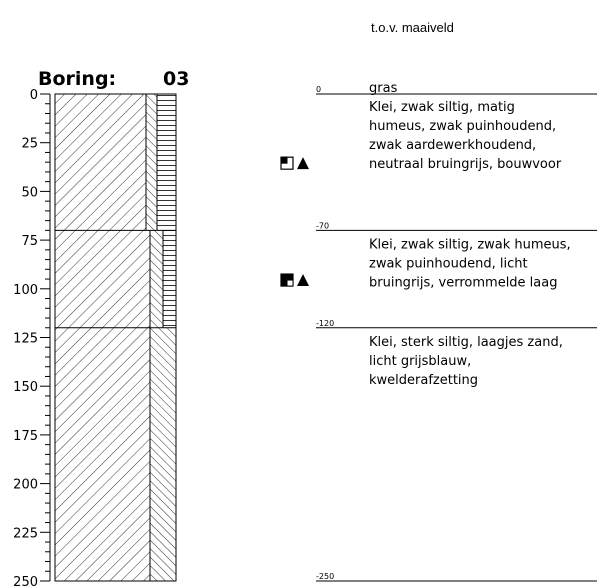 The height and width of the screenshot is (587, 599). Describe the element at coordinates (462, 126) in the screenshot. I see `layer-description-line: humeus, zwak puinhoudend,` at that location.